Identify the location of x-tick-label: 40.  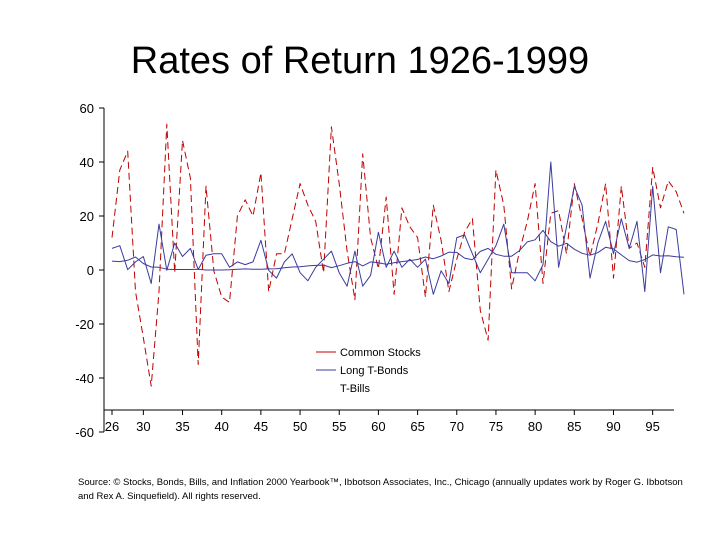
(221, 426).